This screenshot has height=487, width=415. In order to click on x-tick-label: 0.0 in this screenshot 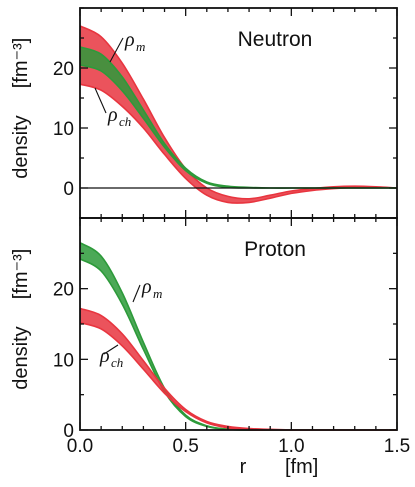, I will do `click(80, 446)`.